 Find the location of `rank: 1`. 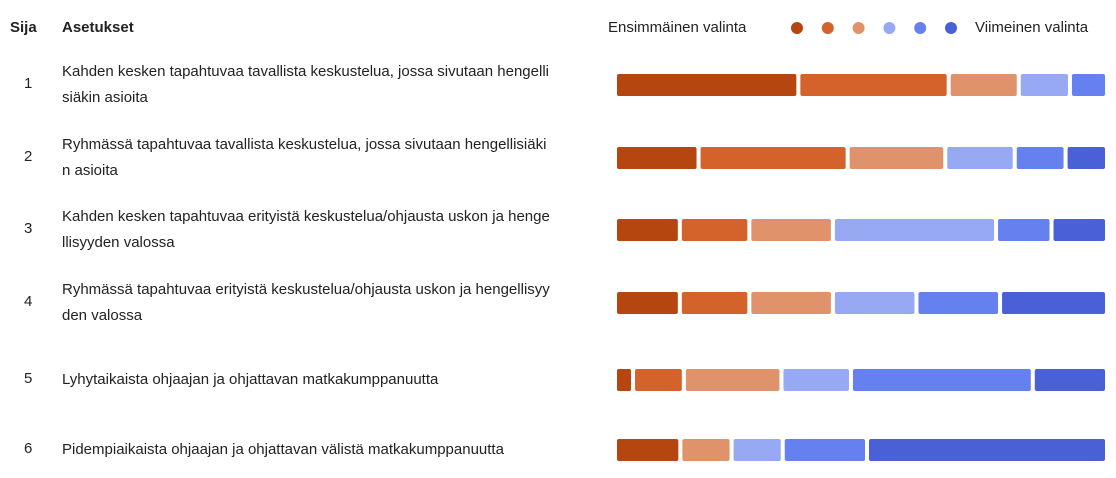

rank: 1 is located at coordinates (28, 83).